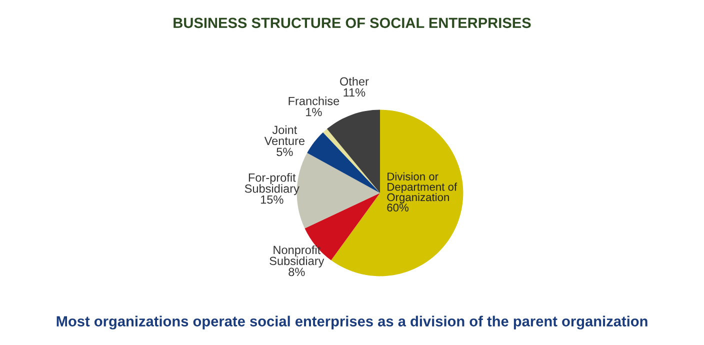 The height and width of the screenshot is (345, 704). Describe the element at coordinates (284, 152) in the screenshot. I see `data-label: 5%` at that location.